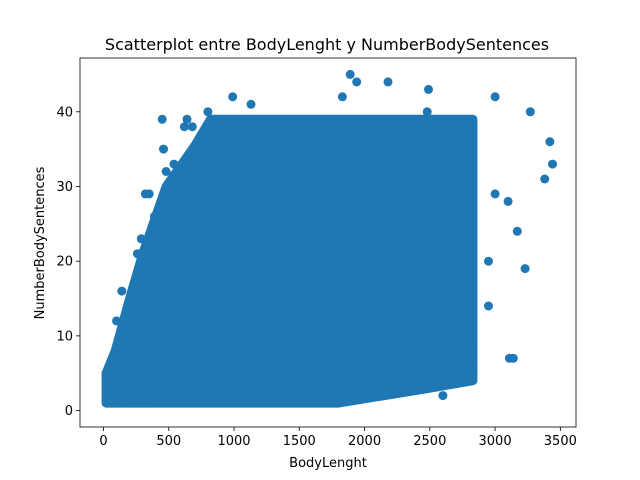 Image resolution: width=640 pixels, height=480 pixels. What do you see at coordinates (69, 411) in the screenshot?
I see `y-tick-label: 0` at bounding box center [69, 411].